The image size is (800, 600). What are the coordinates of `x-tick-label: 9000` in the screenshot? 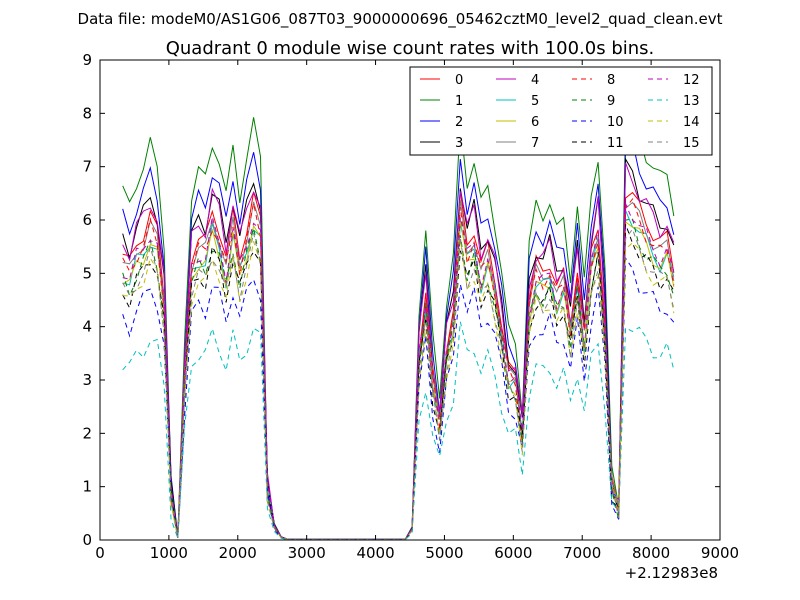 It's located at (720, 553).